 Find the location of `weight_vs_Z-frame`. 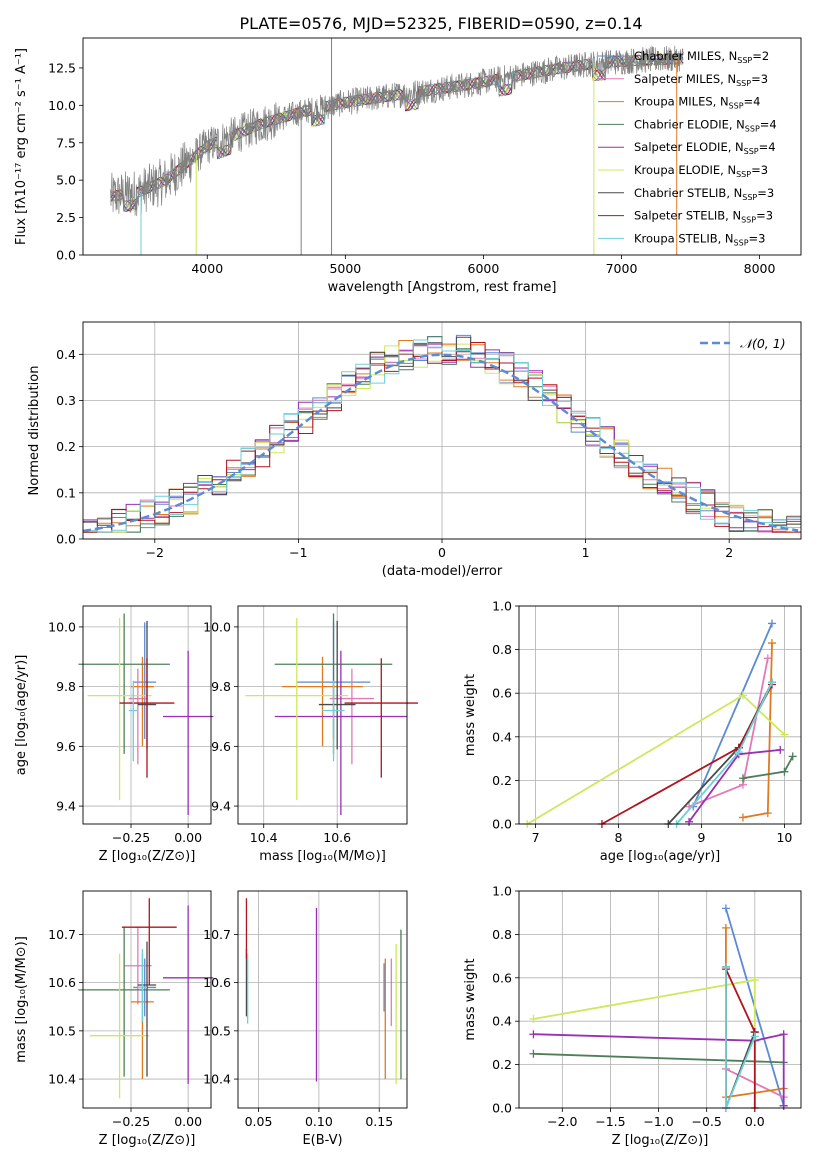

weight_vs_Z-frame is located at coordinates (660, 999).